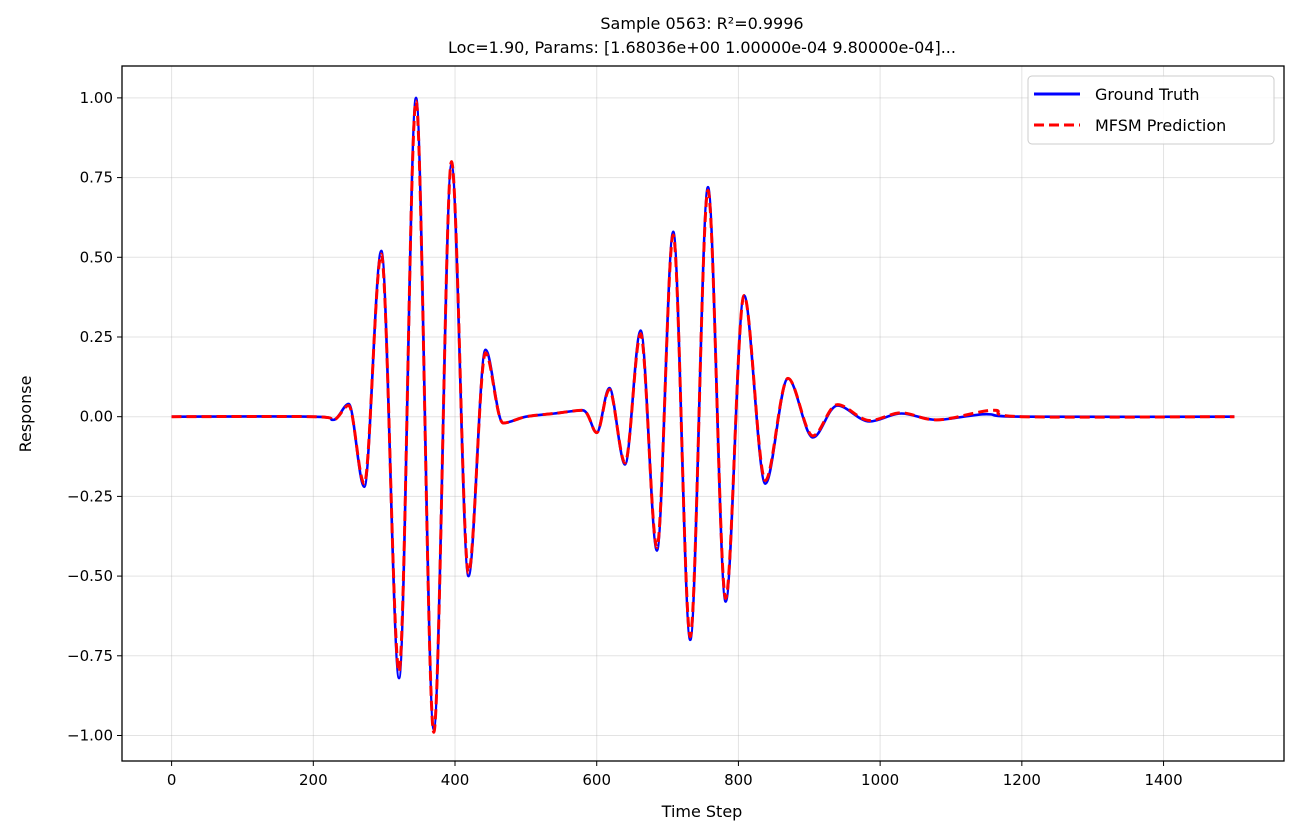 The height and width of the screenshot is (837, 1299). What do you see at coordinates (313, 780) in the screenshot?
I see `x-tick-label: 200` at bounding box center [313, 780].